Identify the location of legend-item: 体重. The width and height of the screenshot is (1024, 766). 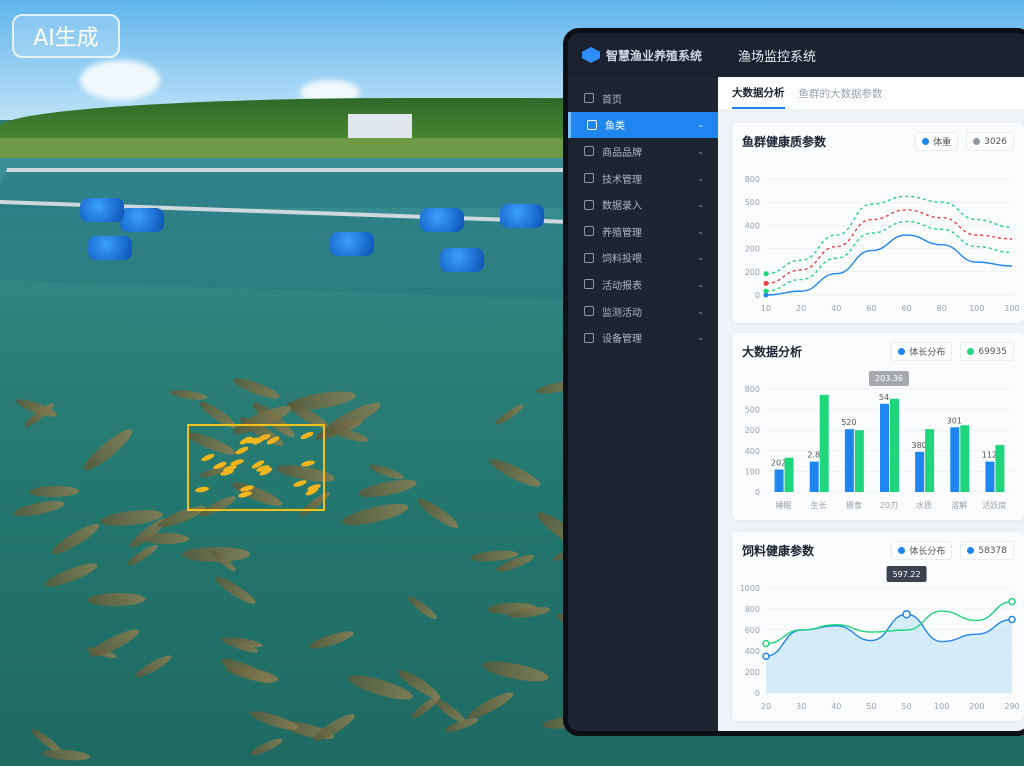
(937, 141).